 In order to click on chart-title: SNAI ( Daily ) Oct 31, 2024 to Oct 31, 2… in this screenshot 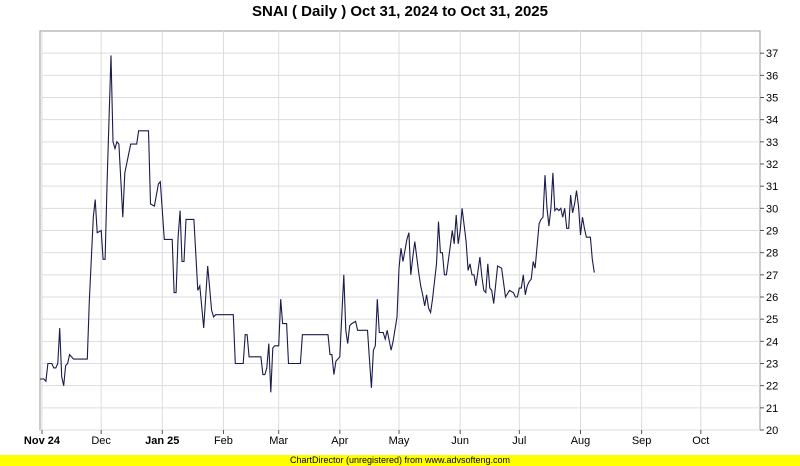, I will do `click(400, 11)`.